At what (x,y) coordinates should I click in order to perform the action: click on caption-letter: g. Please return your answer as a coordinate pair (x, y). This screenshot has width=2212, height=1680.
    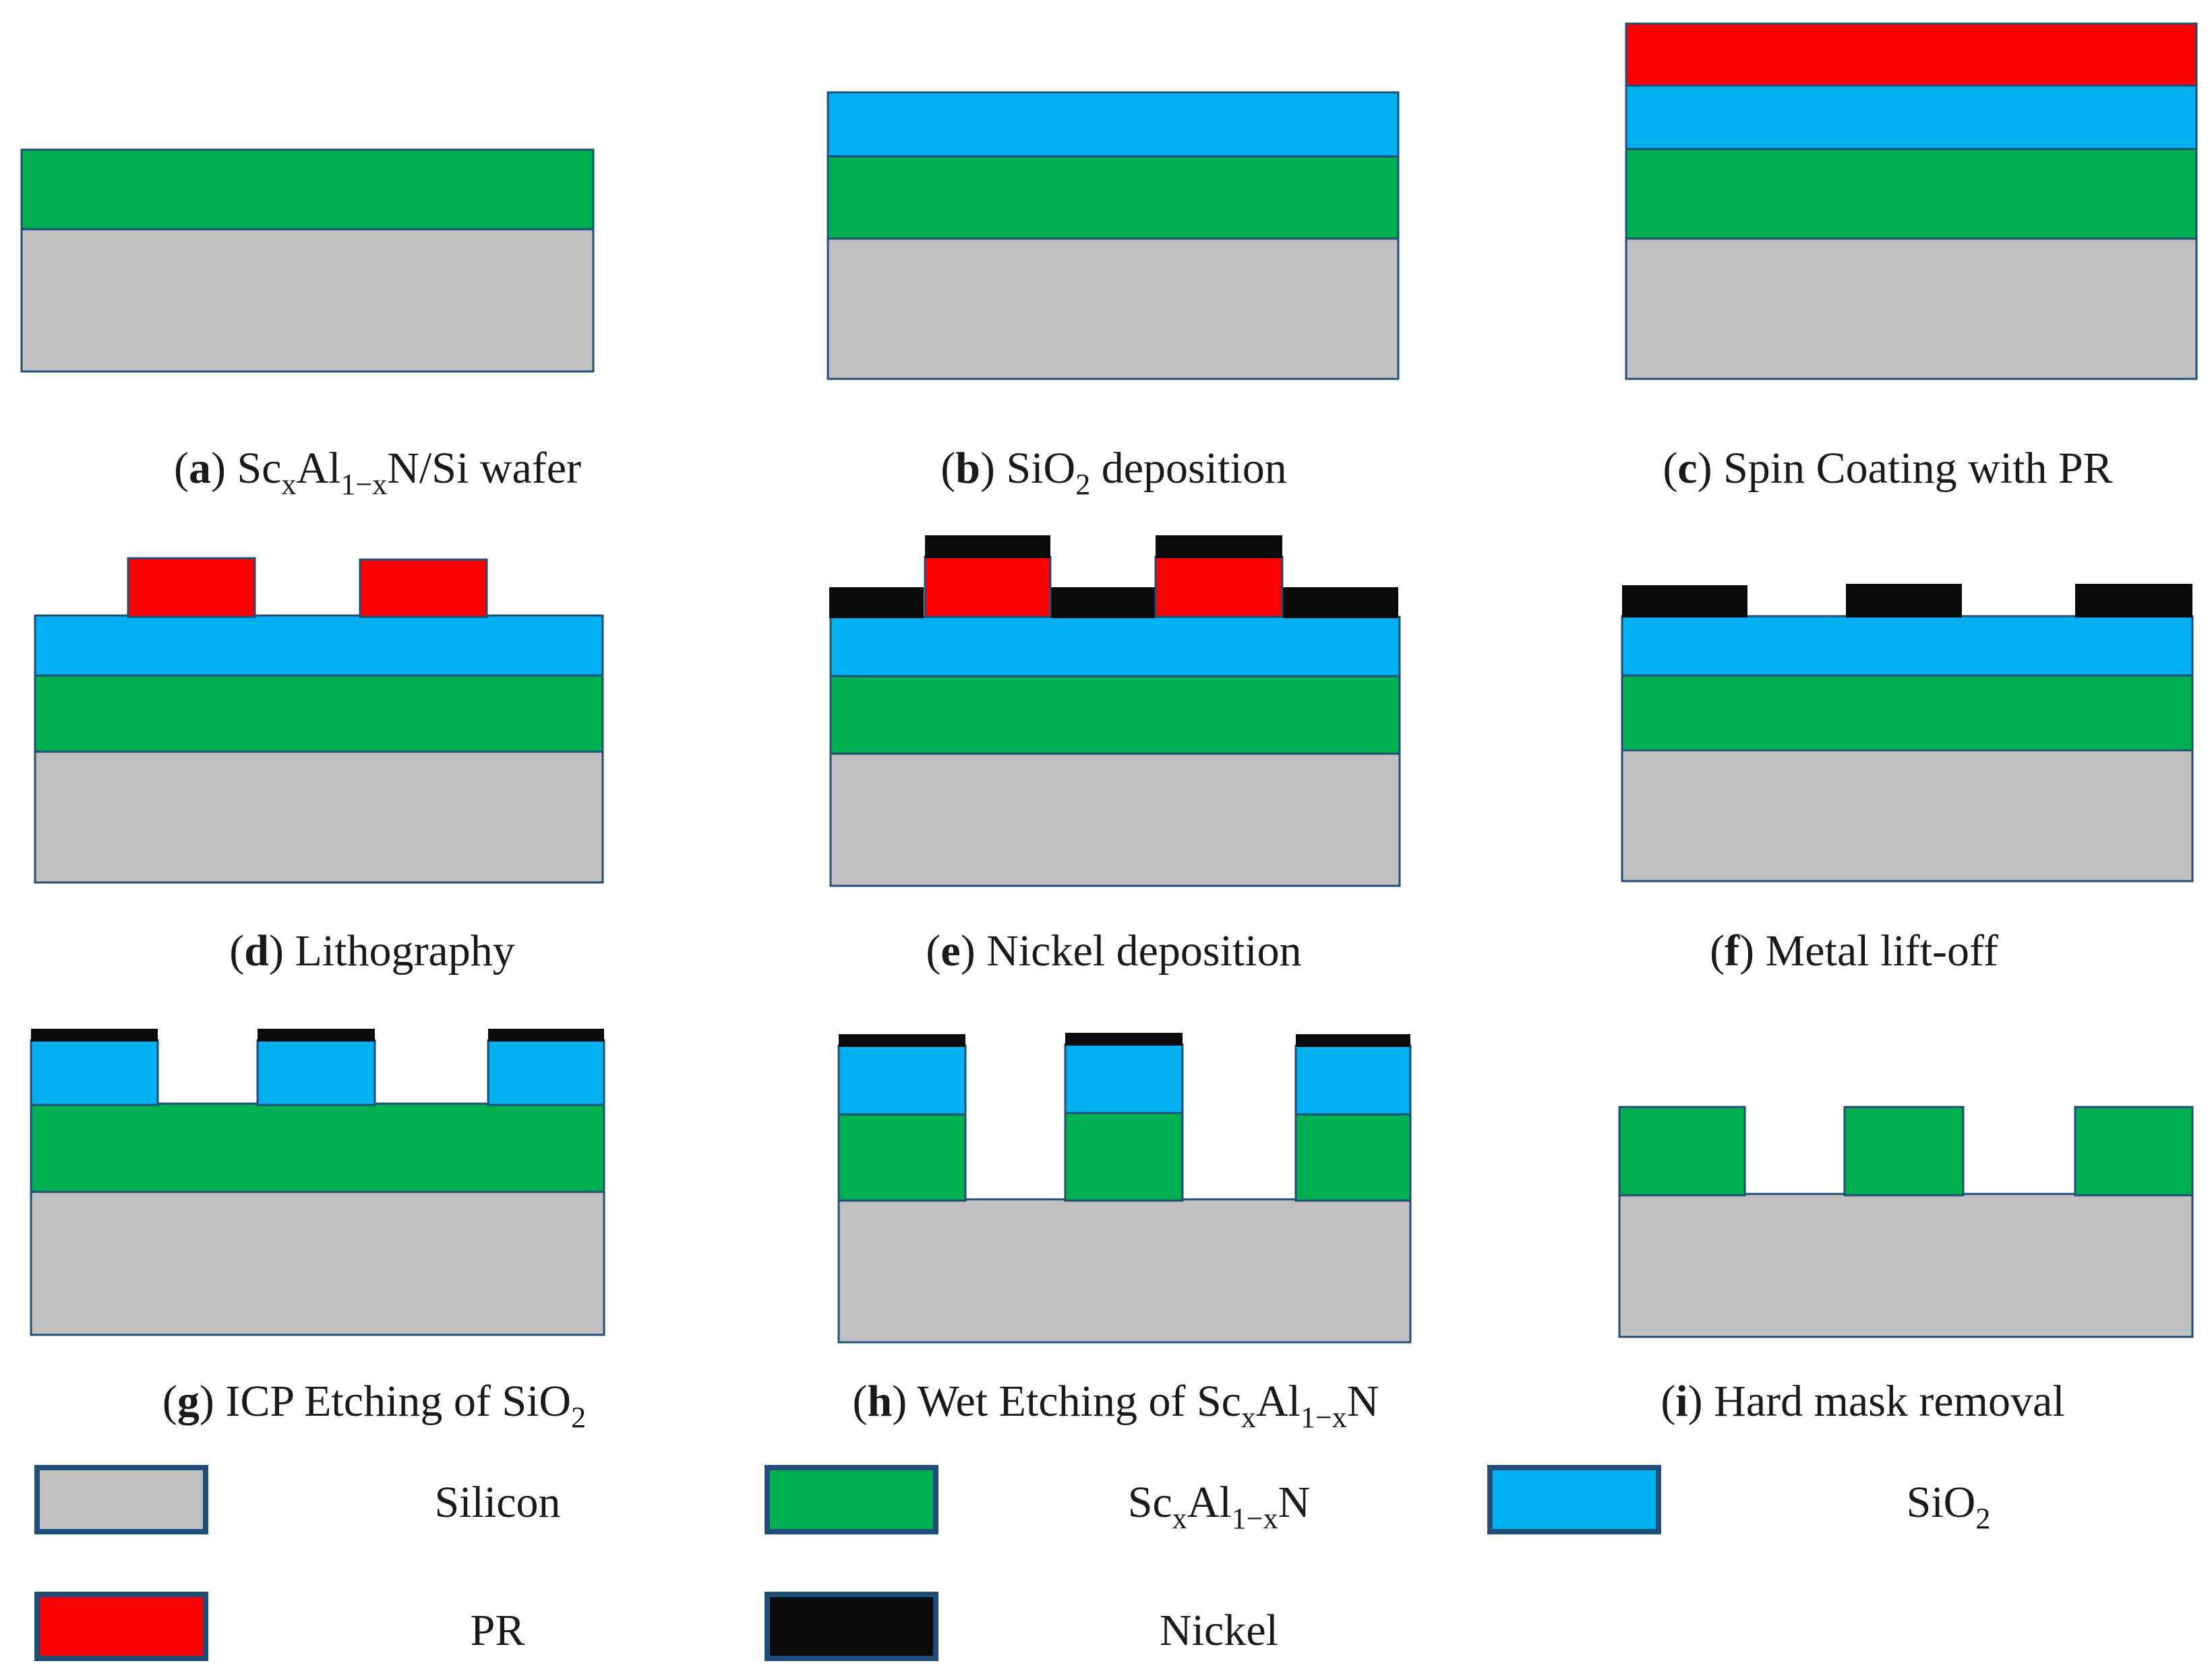
    Looking at the image, I should click on (188, 1401).